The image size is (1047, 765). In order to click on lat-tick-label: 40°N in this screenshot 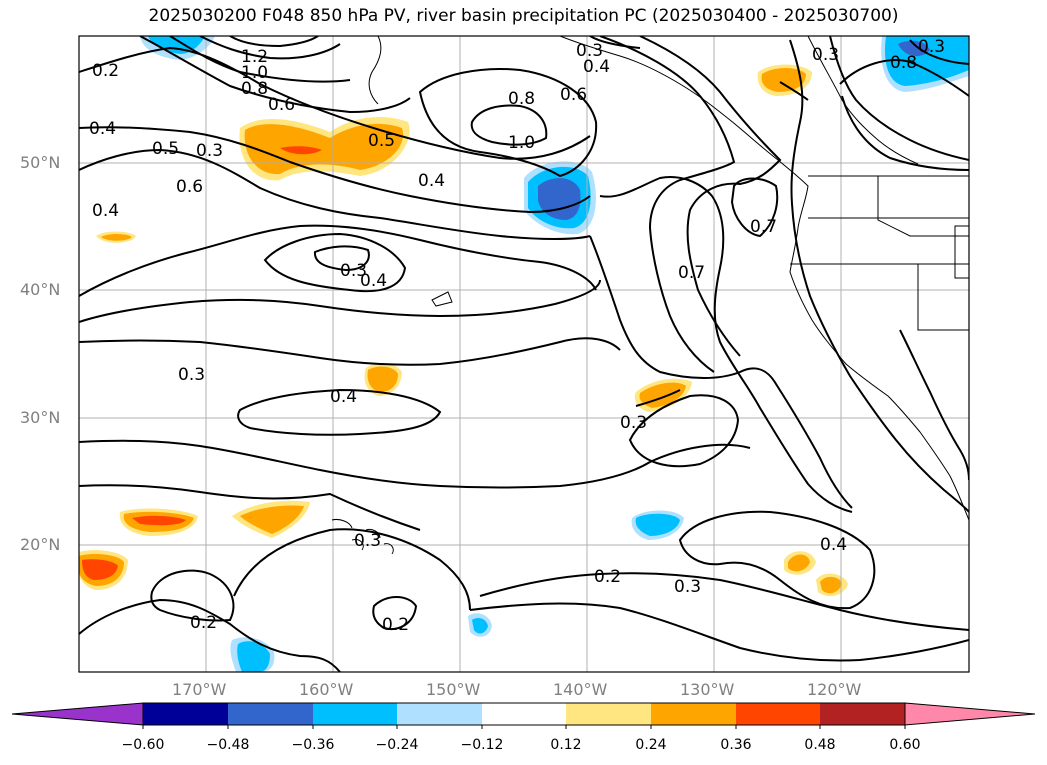, I will do `click(40, 289)`.